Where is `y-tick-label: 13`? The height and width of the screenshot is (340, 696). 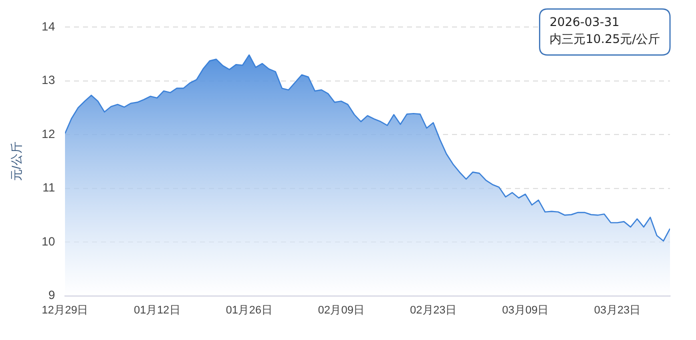
y-tick-label: 13 is located at coordinates (49, 80).